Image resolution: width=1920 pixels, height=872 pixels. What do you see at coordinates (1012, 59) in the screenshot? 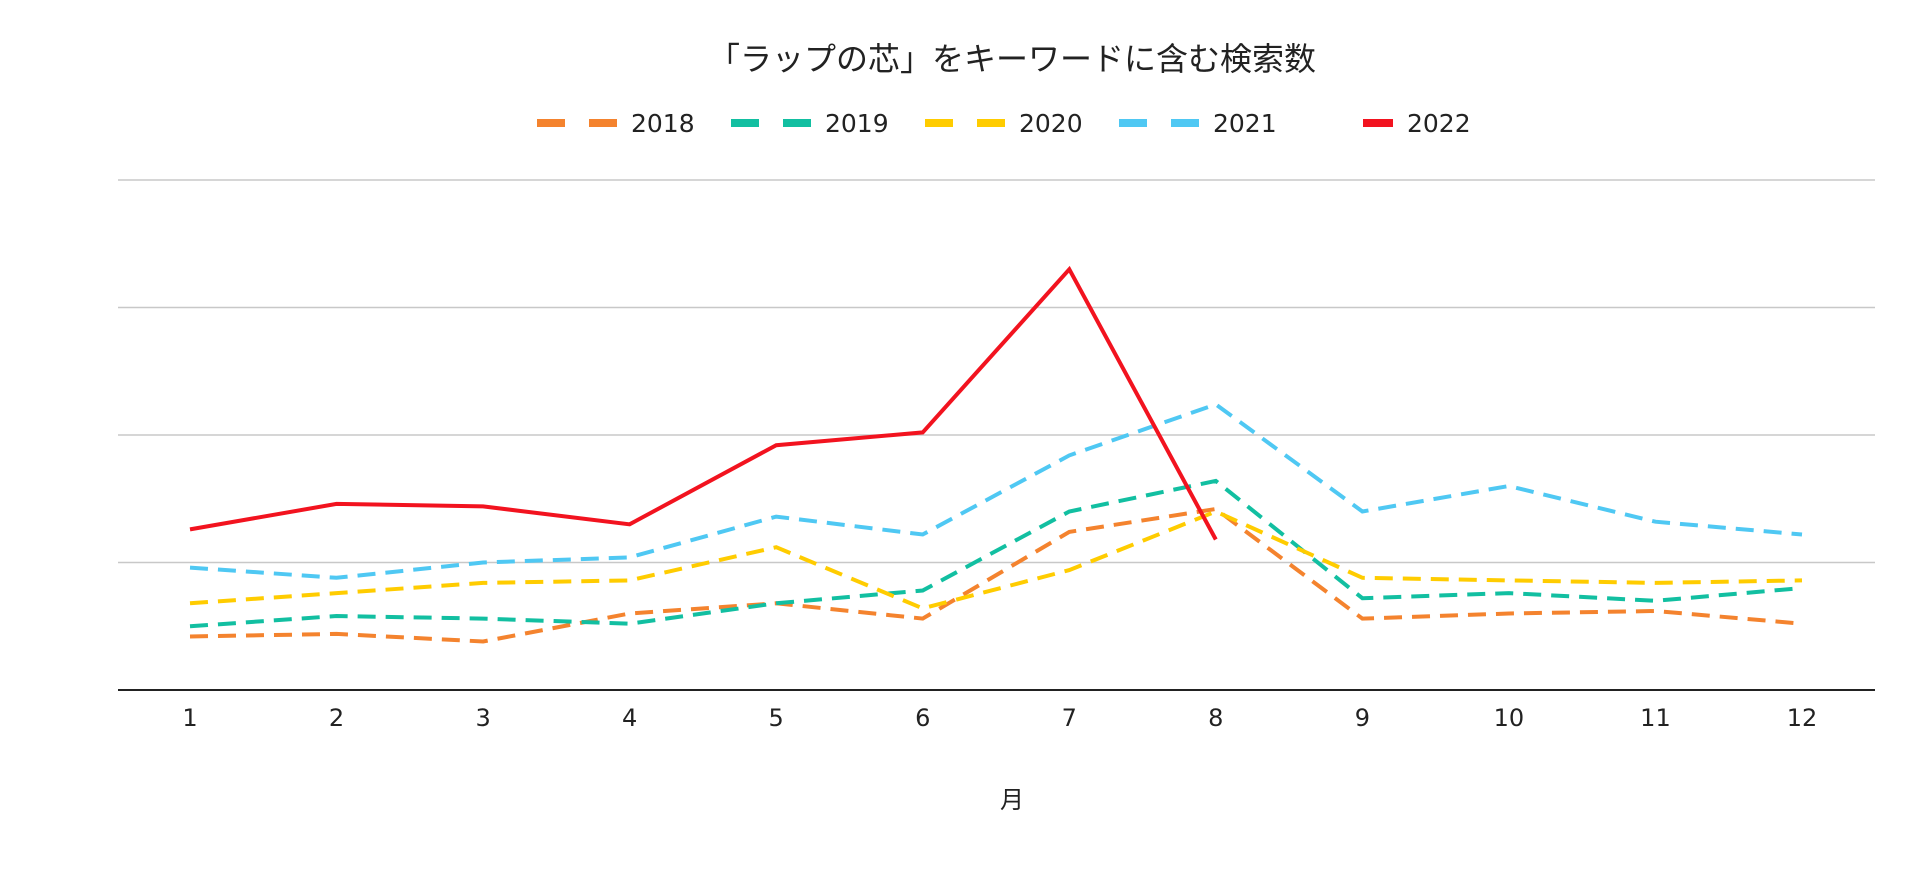
I see `chart-title: 「ラップの芯」をキーワードに含む検索数` at bounding box center [1012, 59].